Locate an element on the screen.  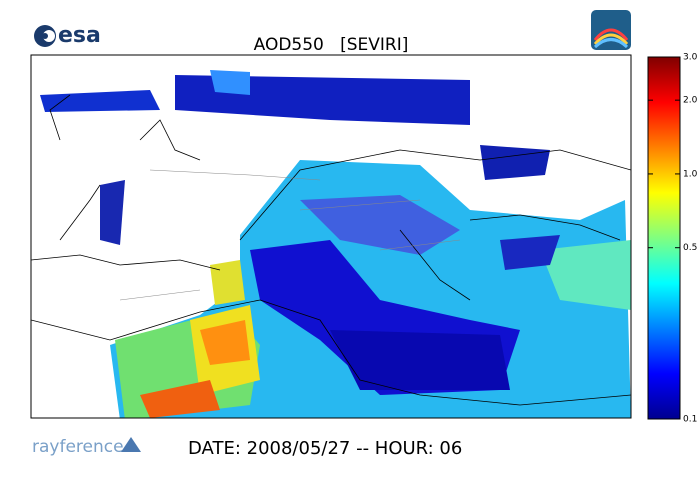
rayference-logo: rayference is located at coordinates (86, 447).